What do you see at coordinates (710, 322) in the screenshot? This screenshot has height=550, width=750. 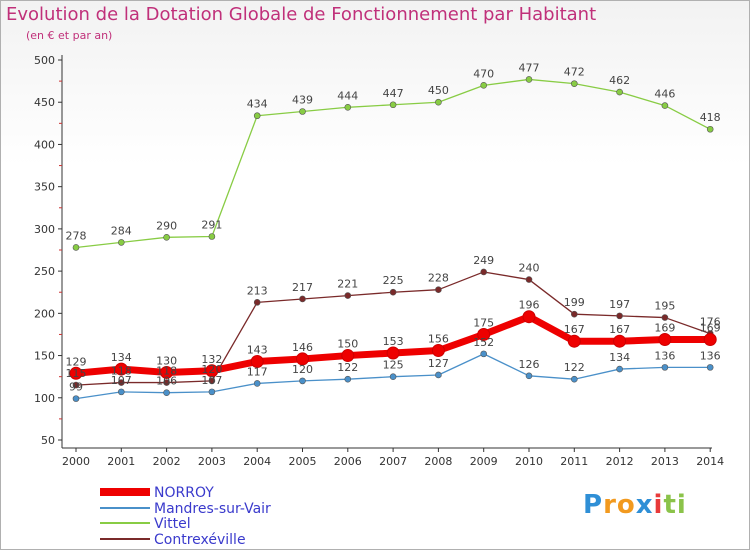 I see `data-label: 176` at bounding box center [710, 322].